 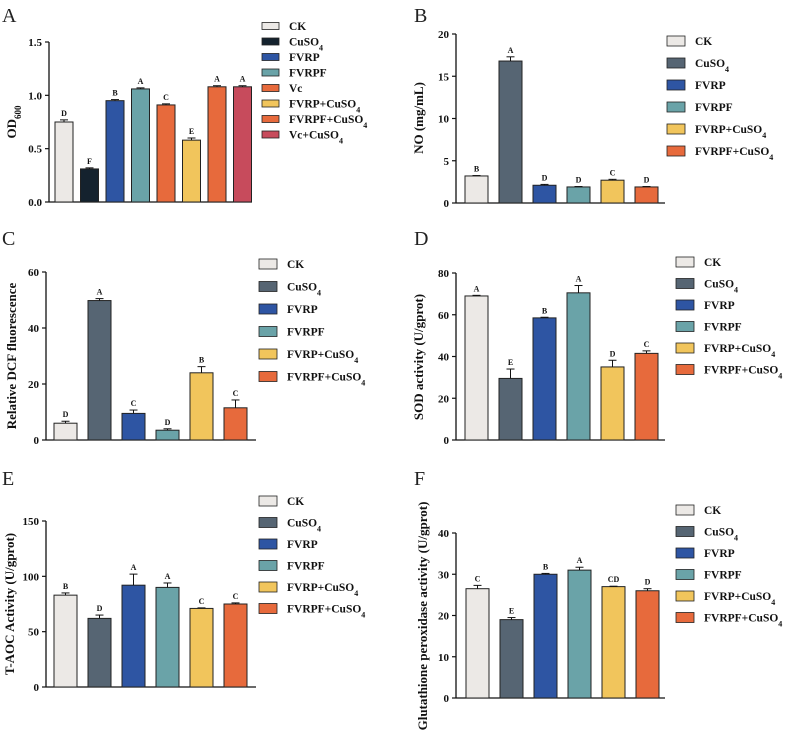 What do you see at coordinates (444, 77) in the screenshot?
I see `y-tick-label: 15` at bounding box center [444, 77].